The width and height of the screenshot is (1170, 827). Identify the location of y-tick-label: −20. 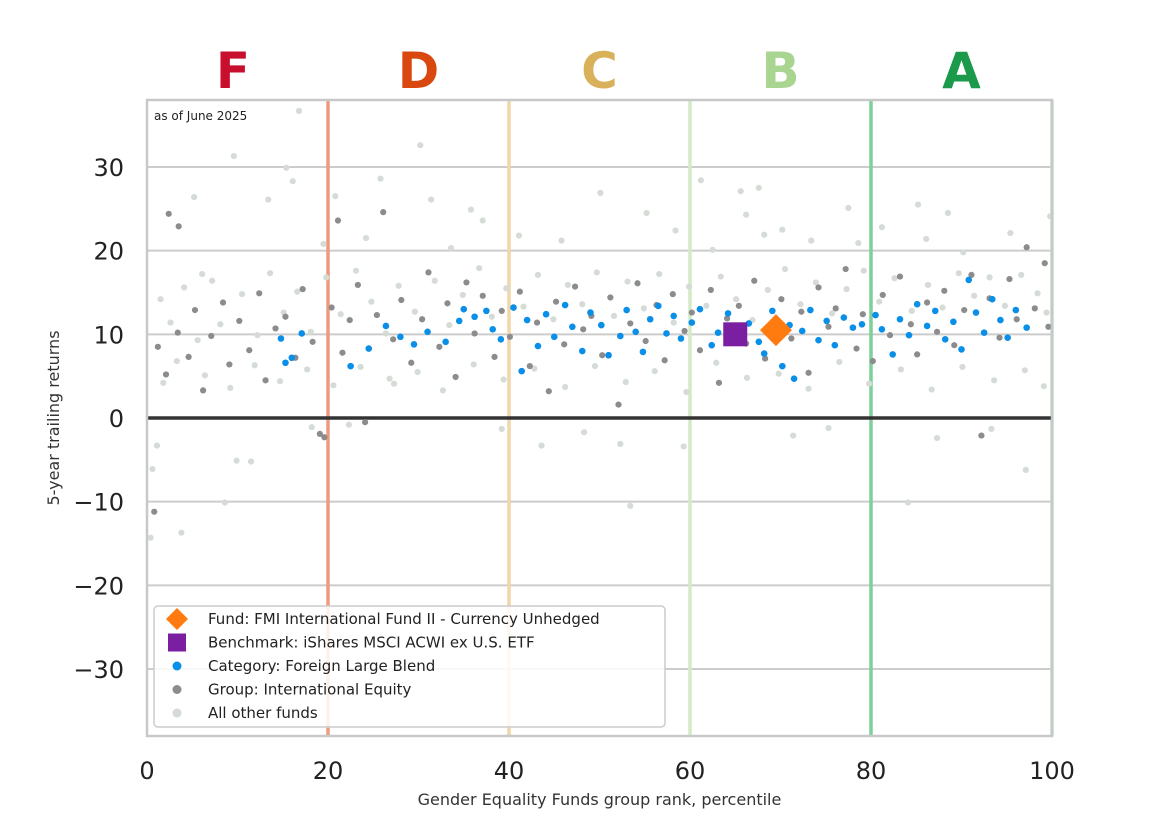
(98, 586).